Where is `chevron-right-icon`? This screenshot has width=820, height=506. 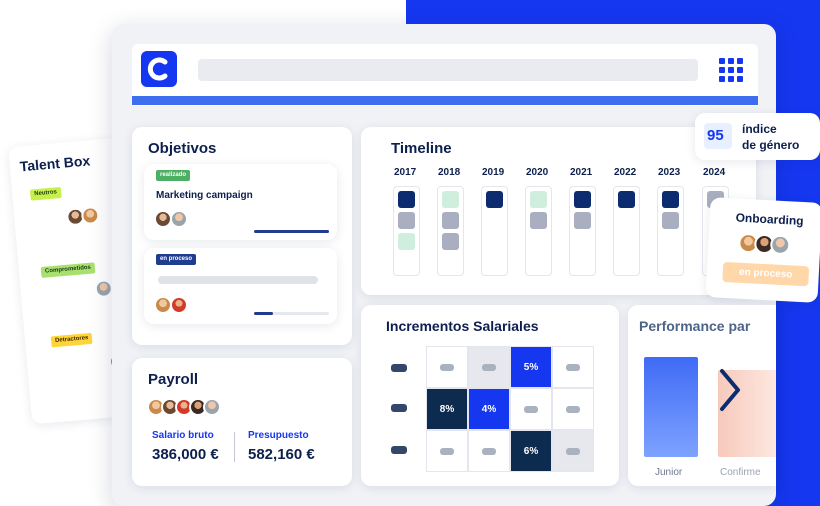 chevron-right-icon is located at coordinates (730, 390).